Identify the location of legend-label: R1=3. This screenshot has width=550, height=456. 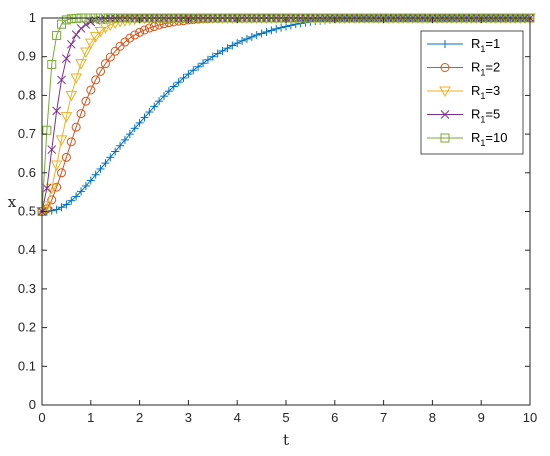
(485, 92).